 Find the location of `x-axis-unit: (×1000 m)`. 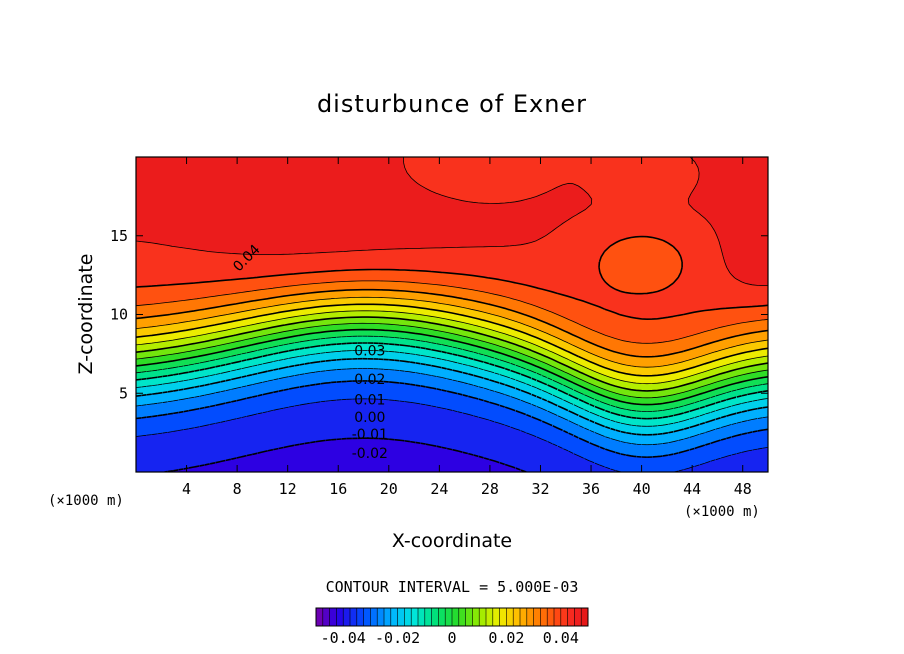

x-axis-unit: (×1000 m) is located at coordinates (722, 512).